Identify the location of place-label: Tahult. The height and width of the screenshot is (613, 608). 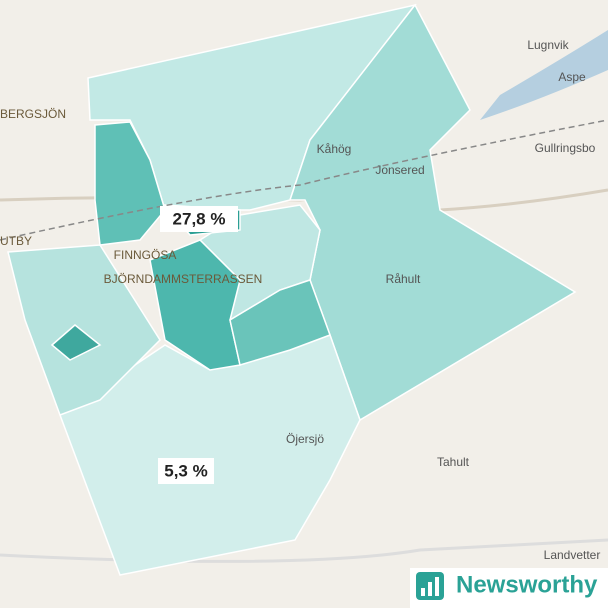
(453, 462).